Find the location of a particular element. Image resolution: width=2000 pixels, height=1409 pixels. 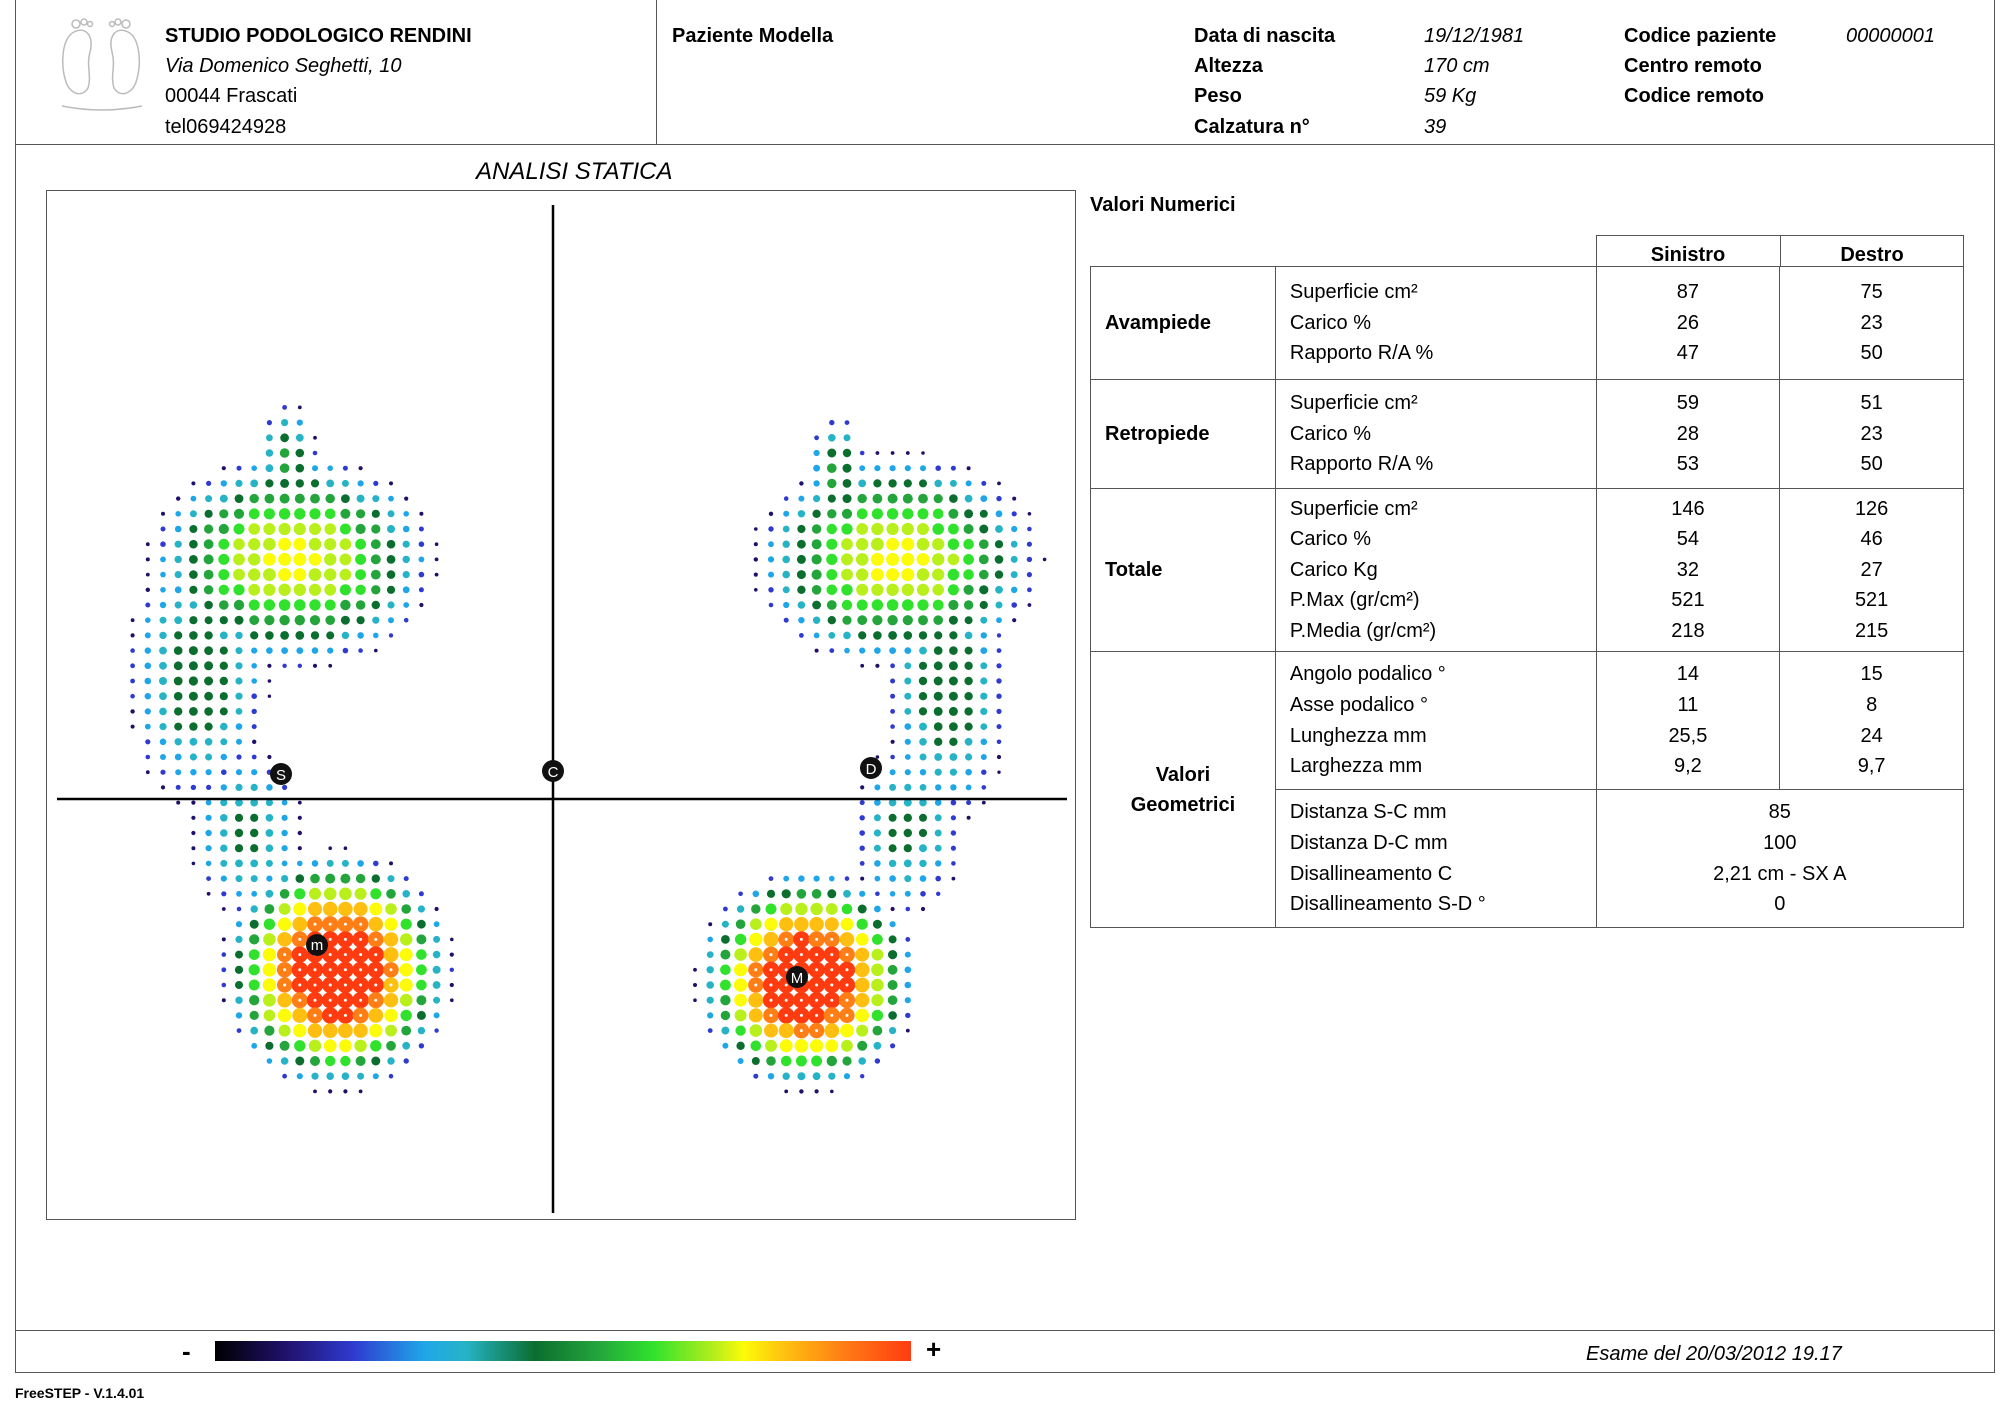

left-value: 53 is located at coordinates (1688, 464).